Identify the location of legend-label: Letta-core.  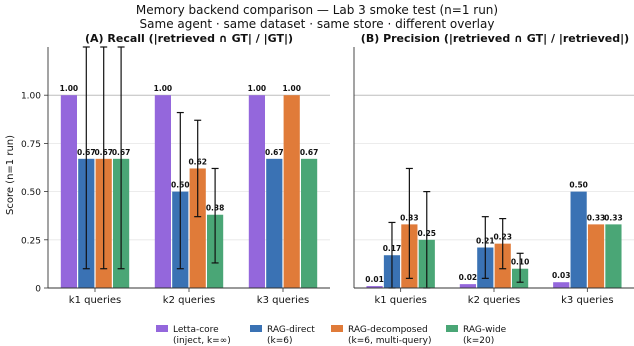
(196, 330).